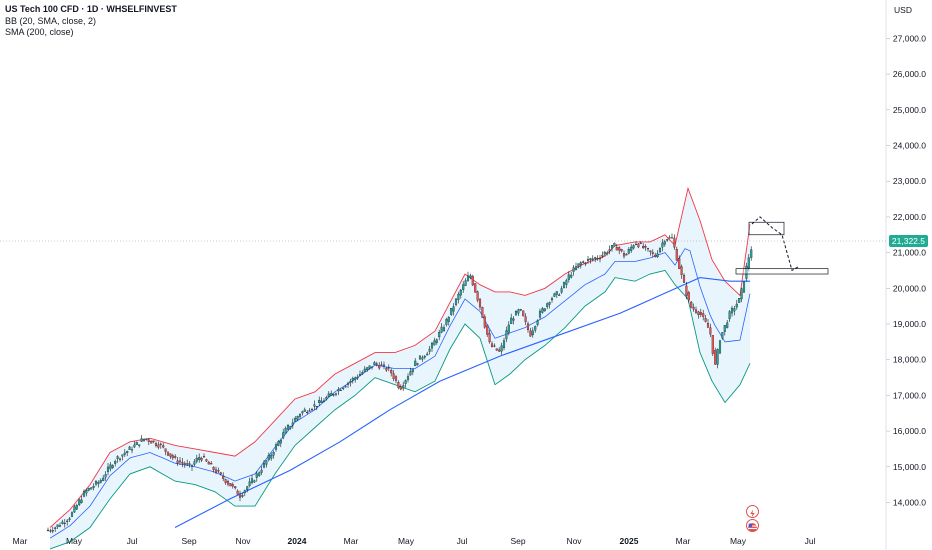 This screenshot has width=932, height=550. Describe the element at coordinates (903, 10) in the screenshot. I see `currency-label: USD` at that location.